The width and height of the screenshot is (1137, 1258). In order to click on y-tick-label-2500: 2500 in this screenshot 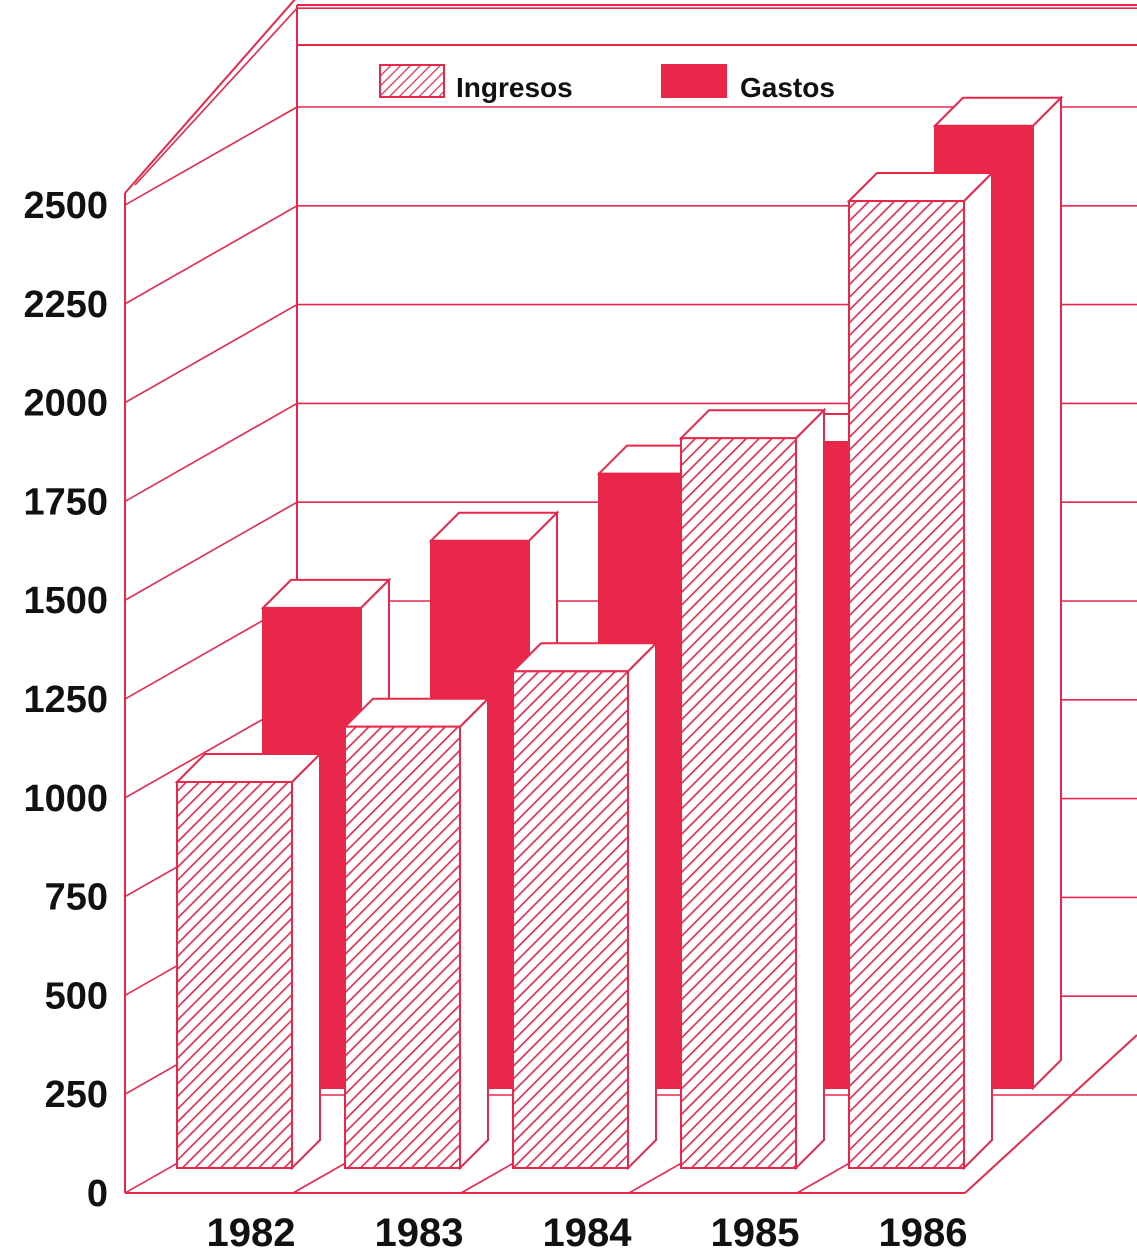, I will do `click(65, 206)`.